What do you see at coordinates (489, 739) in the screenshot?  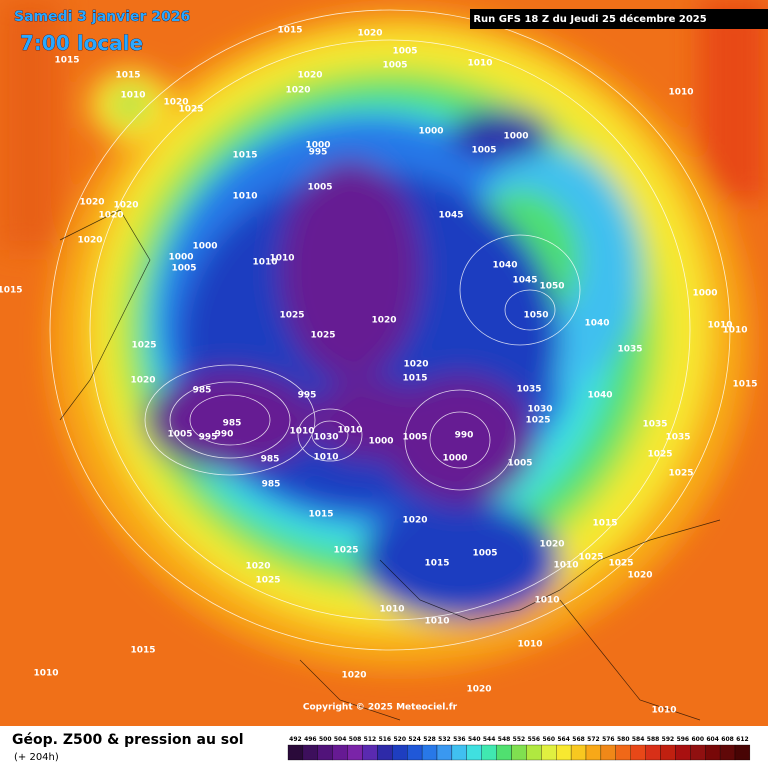 I see `colorbar-label: 544` at bounding box center [489, 739].